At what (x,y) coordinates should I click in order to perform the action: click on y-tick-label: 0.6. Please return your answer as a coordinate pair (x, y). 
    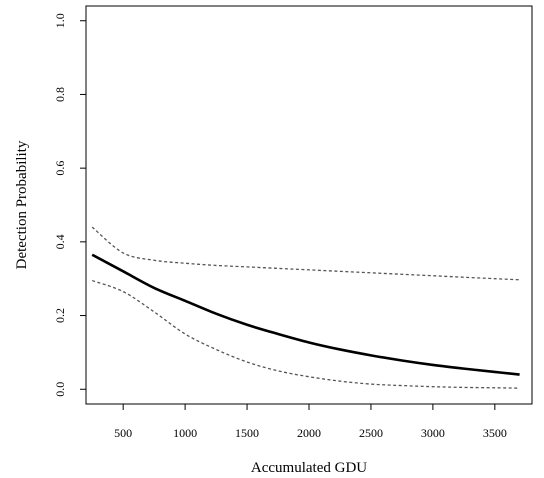
    Looking at the image, I should click on (60, 168).